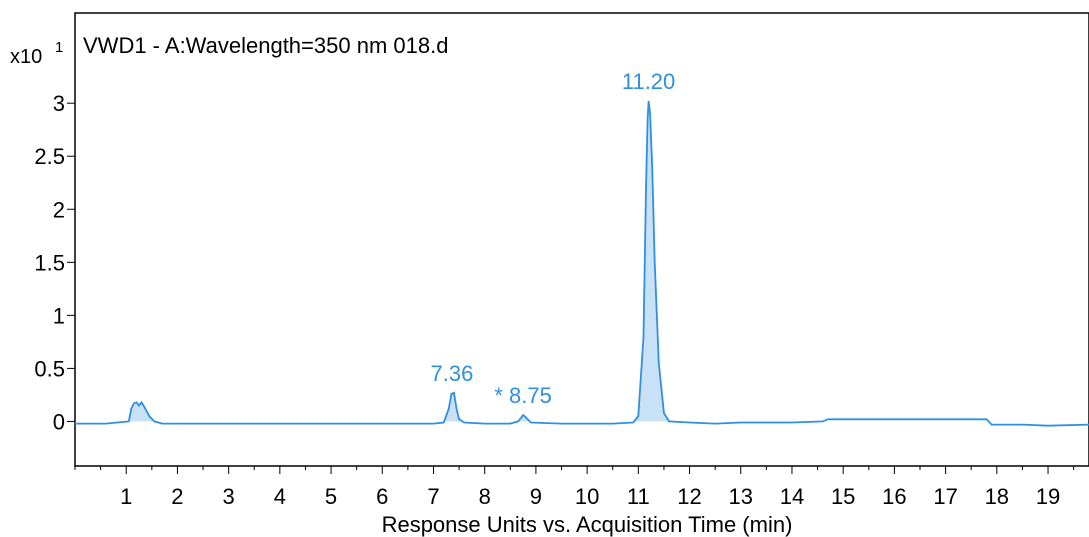 The height and width of the screenshot is (537, 1089). I want to click on peak-label: 11.20, so click(648, 81).